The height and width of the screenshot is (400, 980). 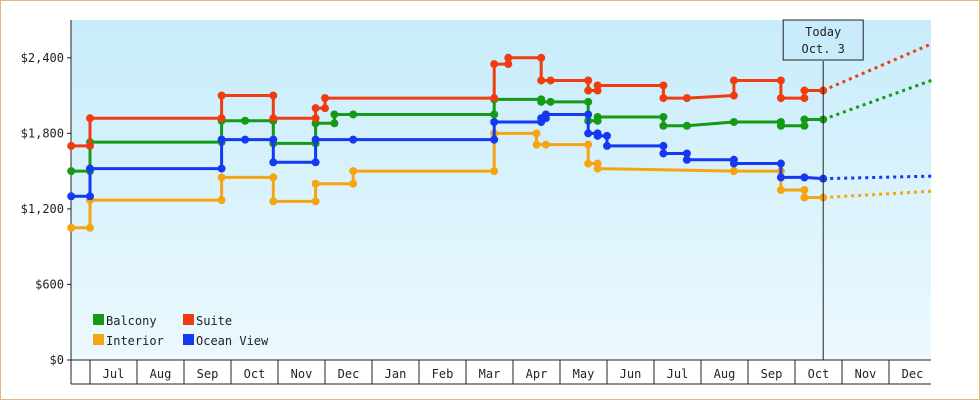 I want to click on y-tick-label: $2,400, so click(x=42, y=58).